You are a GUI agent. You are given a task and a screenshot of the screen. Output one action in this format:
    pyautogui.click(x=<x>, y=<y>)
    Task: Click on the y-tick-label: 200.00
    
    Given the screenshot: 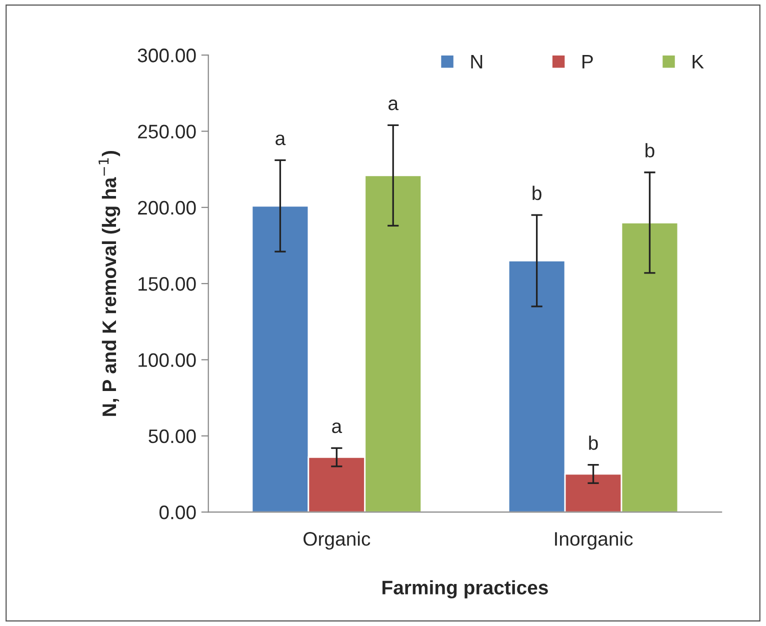 What is the action you would take?
    pyautogui.click(x=167, y=207)
    